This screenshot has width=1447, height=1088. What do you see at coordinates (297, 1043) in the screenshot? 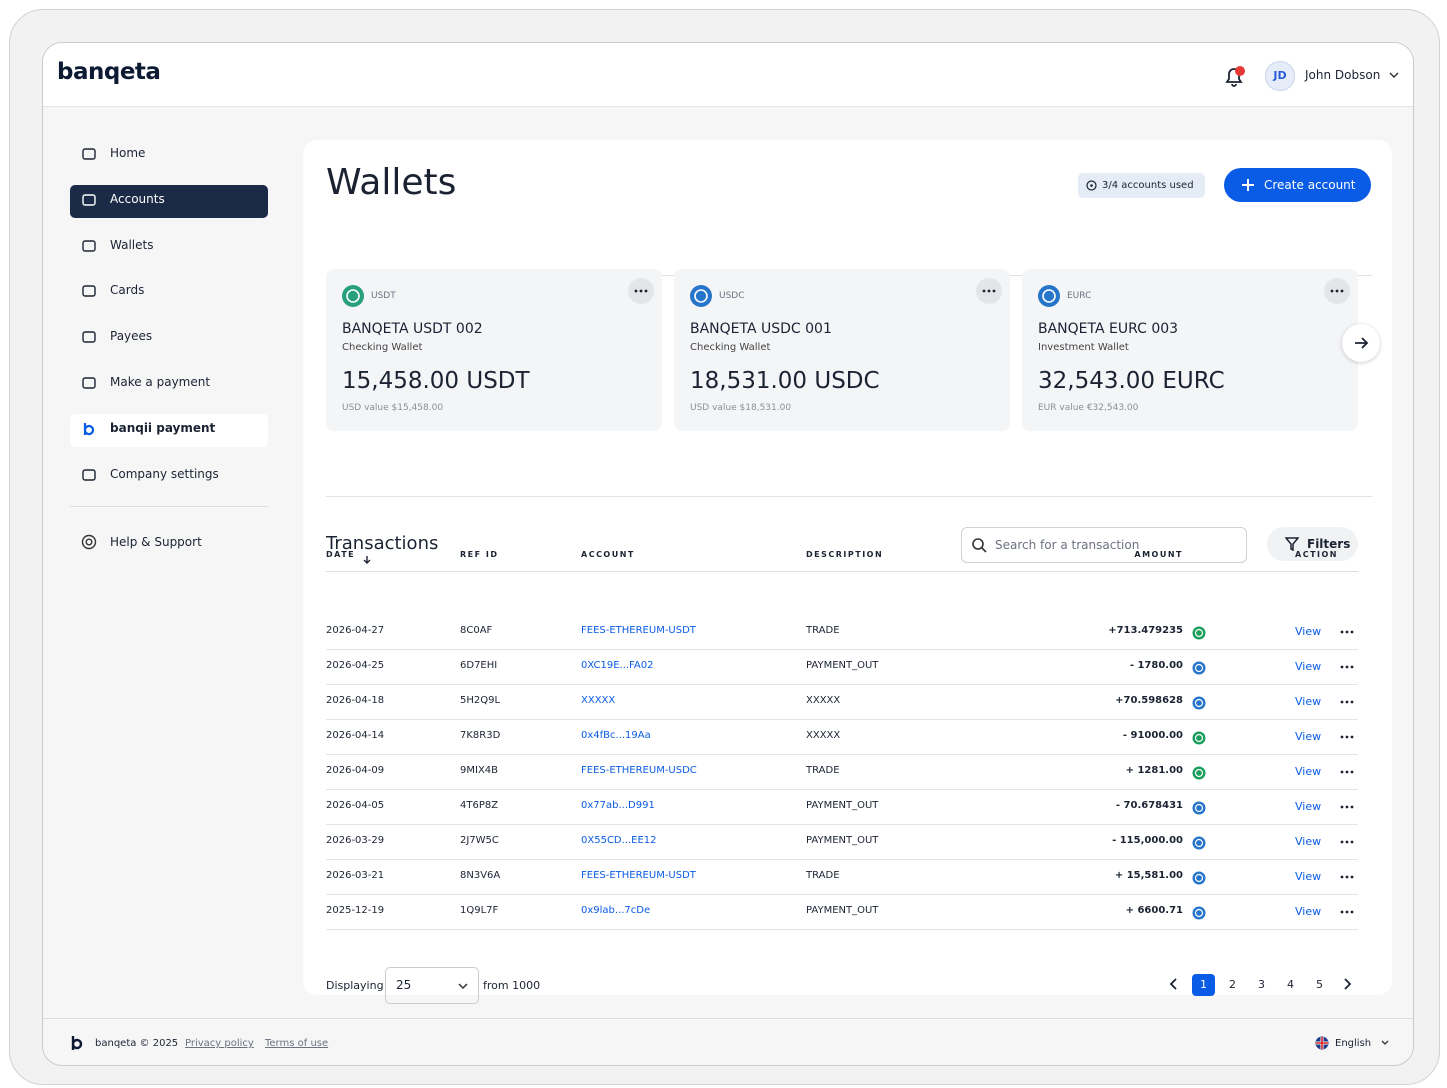
I see `terms-link: Terms of use` at bounding box center [297, 1043].